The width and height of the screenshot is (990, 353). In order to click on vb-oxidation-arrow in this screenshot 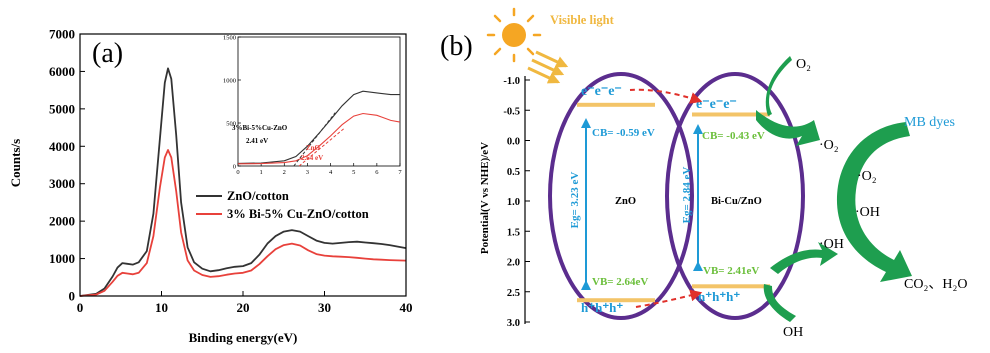, I will do `click(804, 258)`.